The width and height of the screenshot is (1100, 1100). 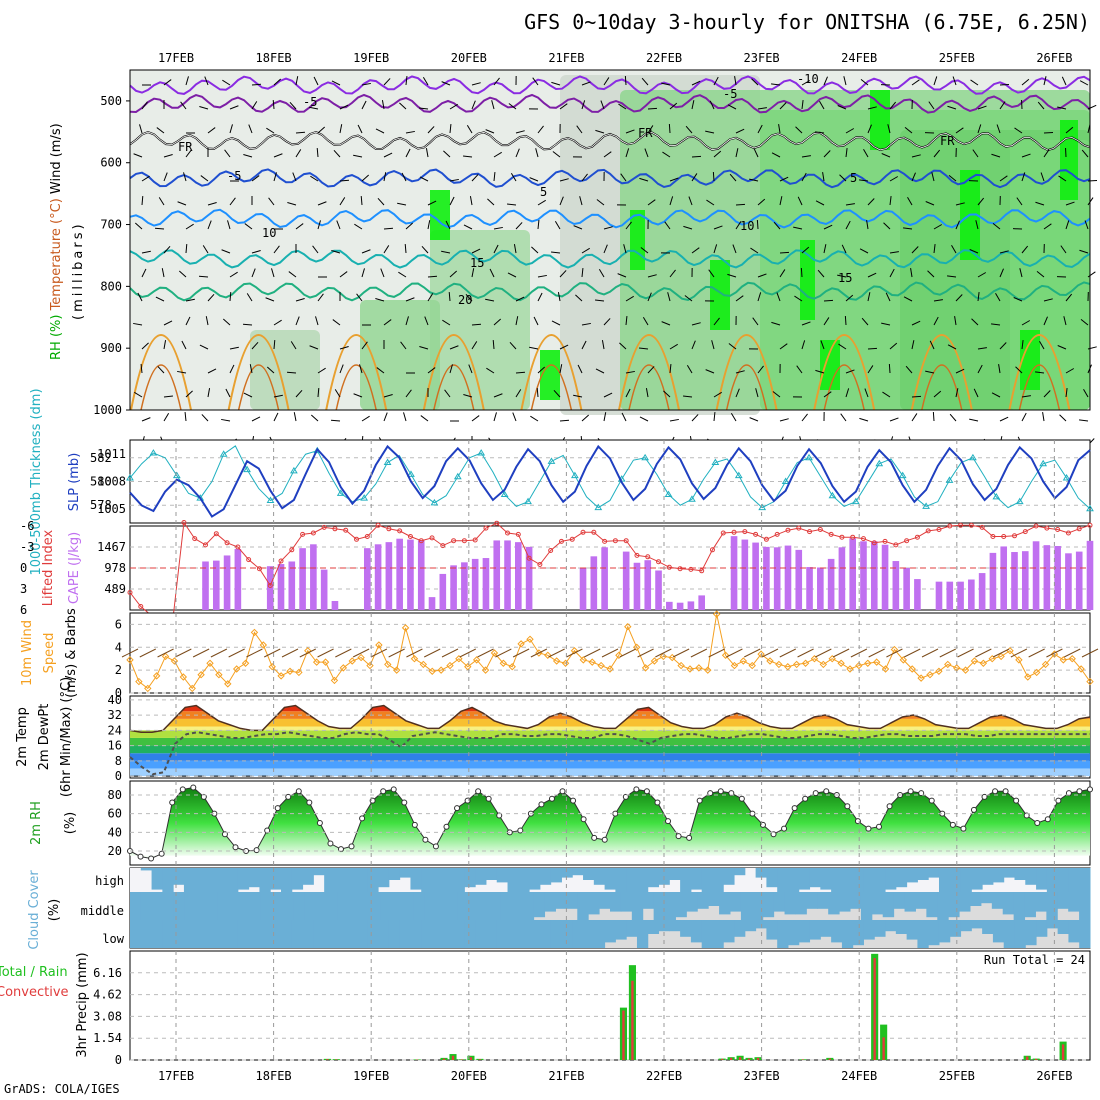 What do you see at coordinates (27, 547) in the screenshot?
I see `y-tick-label-left: -3` at bounding box center [27, 547].